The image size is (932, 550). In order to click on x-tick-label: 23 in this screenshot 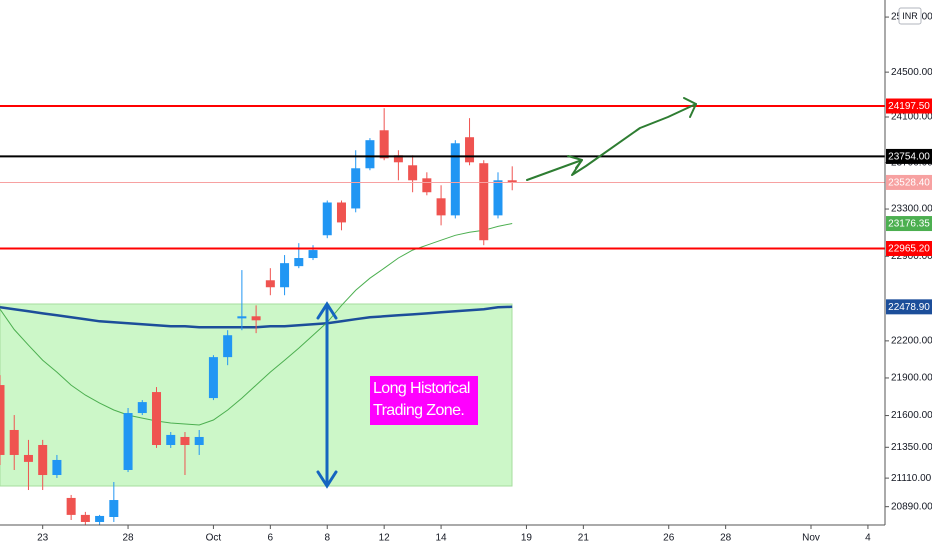, I will do `click(43, 538)`.